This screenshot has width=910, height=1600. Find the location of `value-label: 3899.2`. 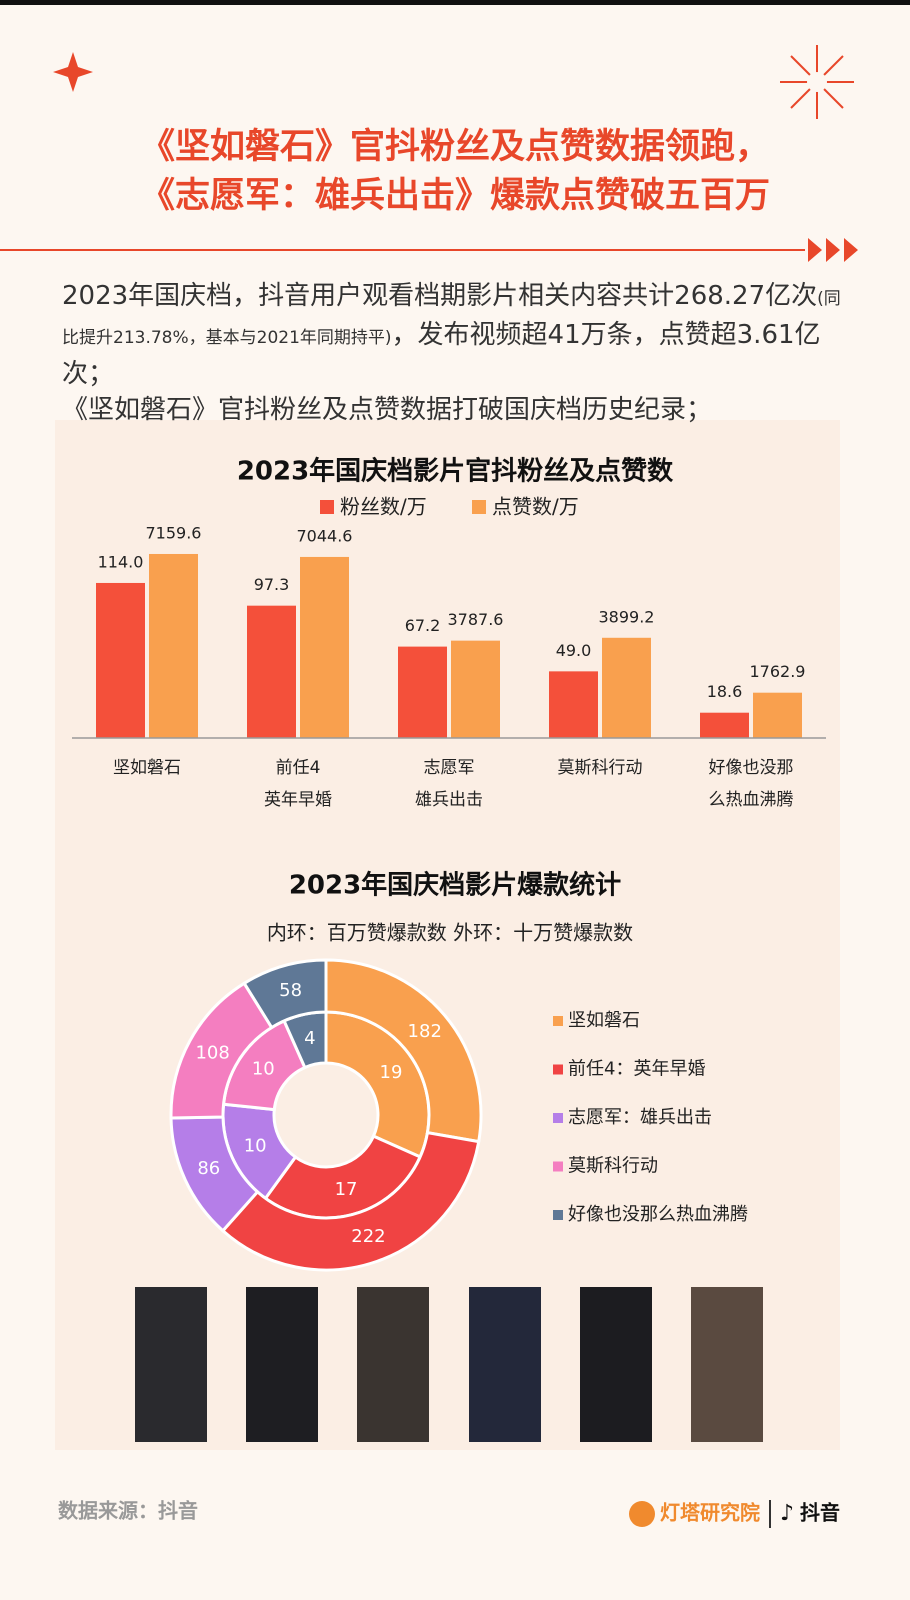

value-label: 3899.2 is located at coordinates (627, 616).